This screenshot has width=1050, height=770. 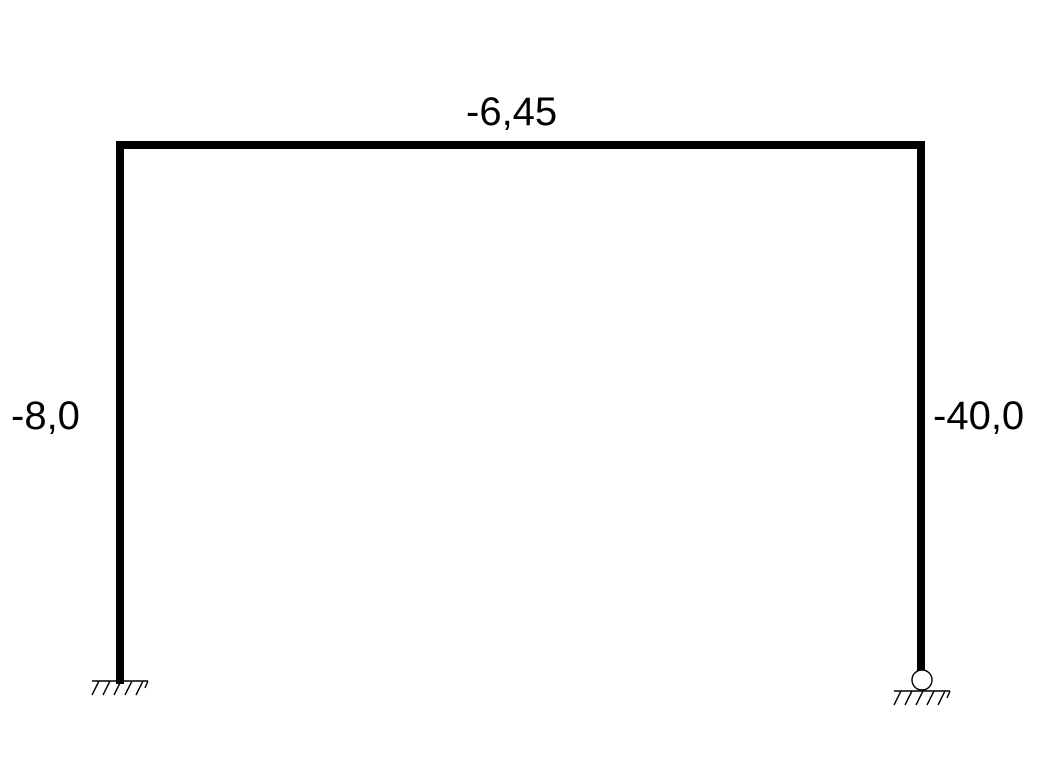 I want to click on left-fixed-support, so click(x=120, y=688).